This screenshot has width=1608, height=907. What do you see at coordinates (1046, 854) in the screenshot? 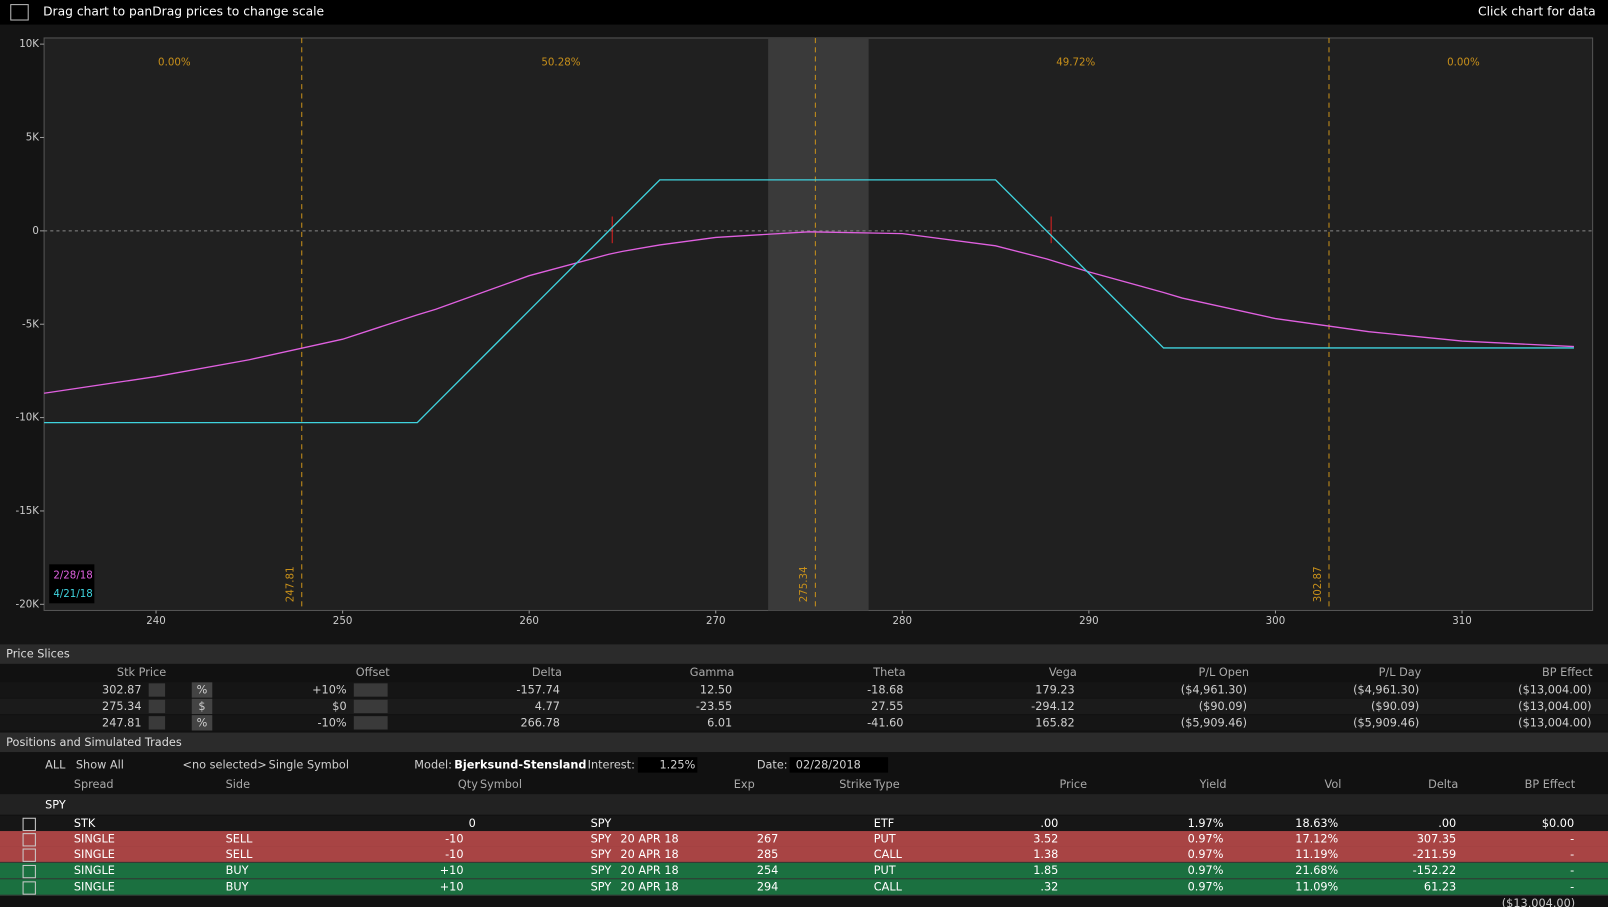
I see `position-cell: 1.38` at bounding box center [1046, 854].